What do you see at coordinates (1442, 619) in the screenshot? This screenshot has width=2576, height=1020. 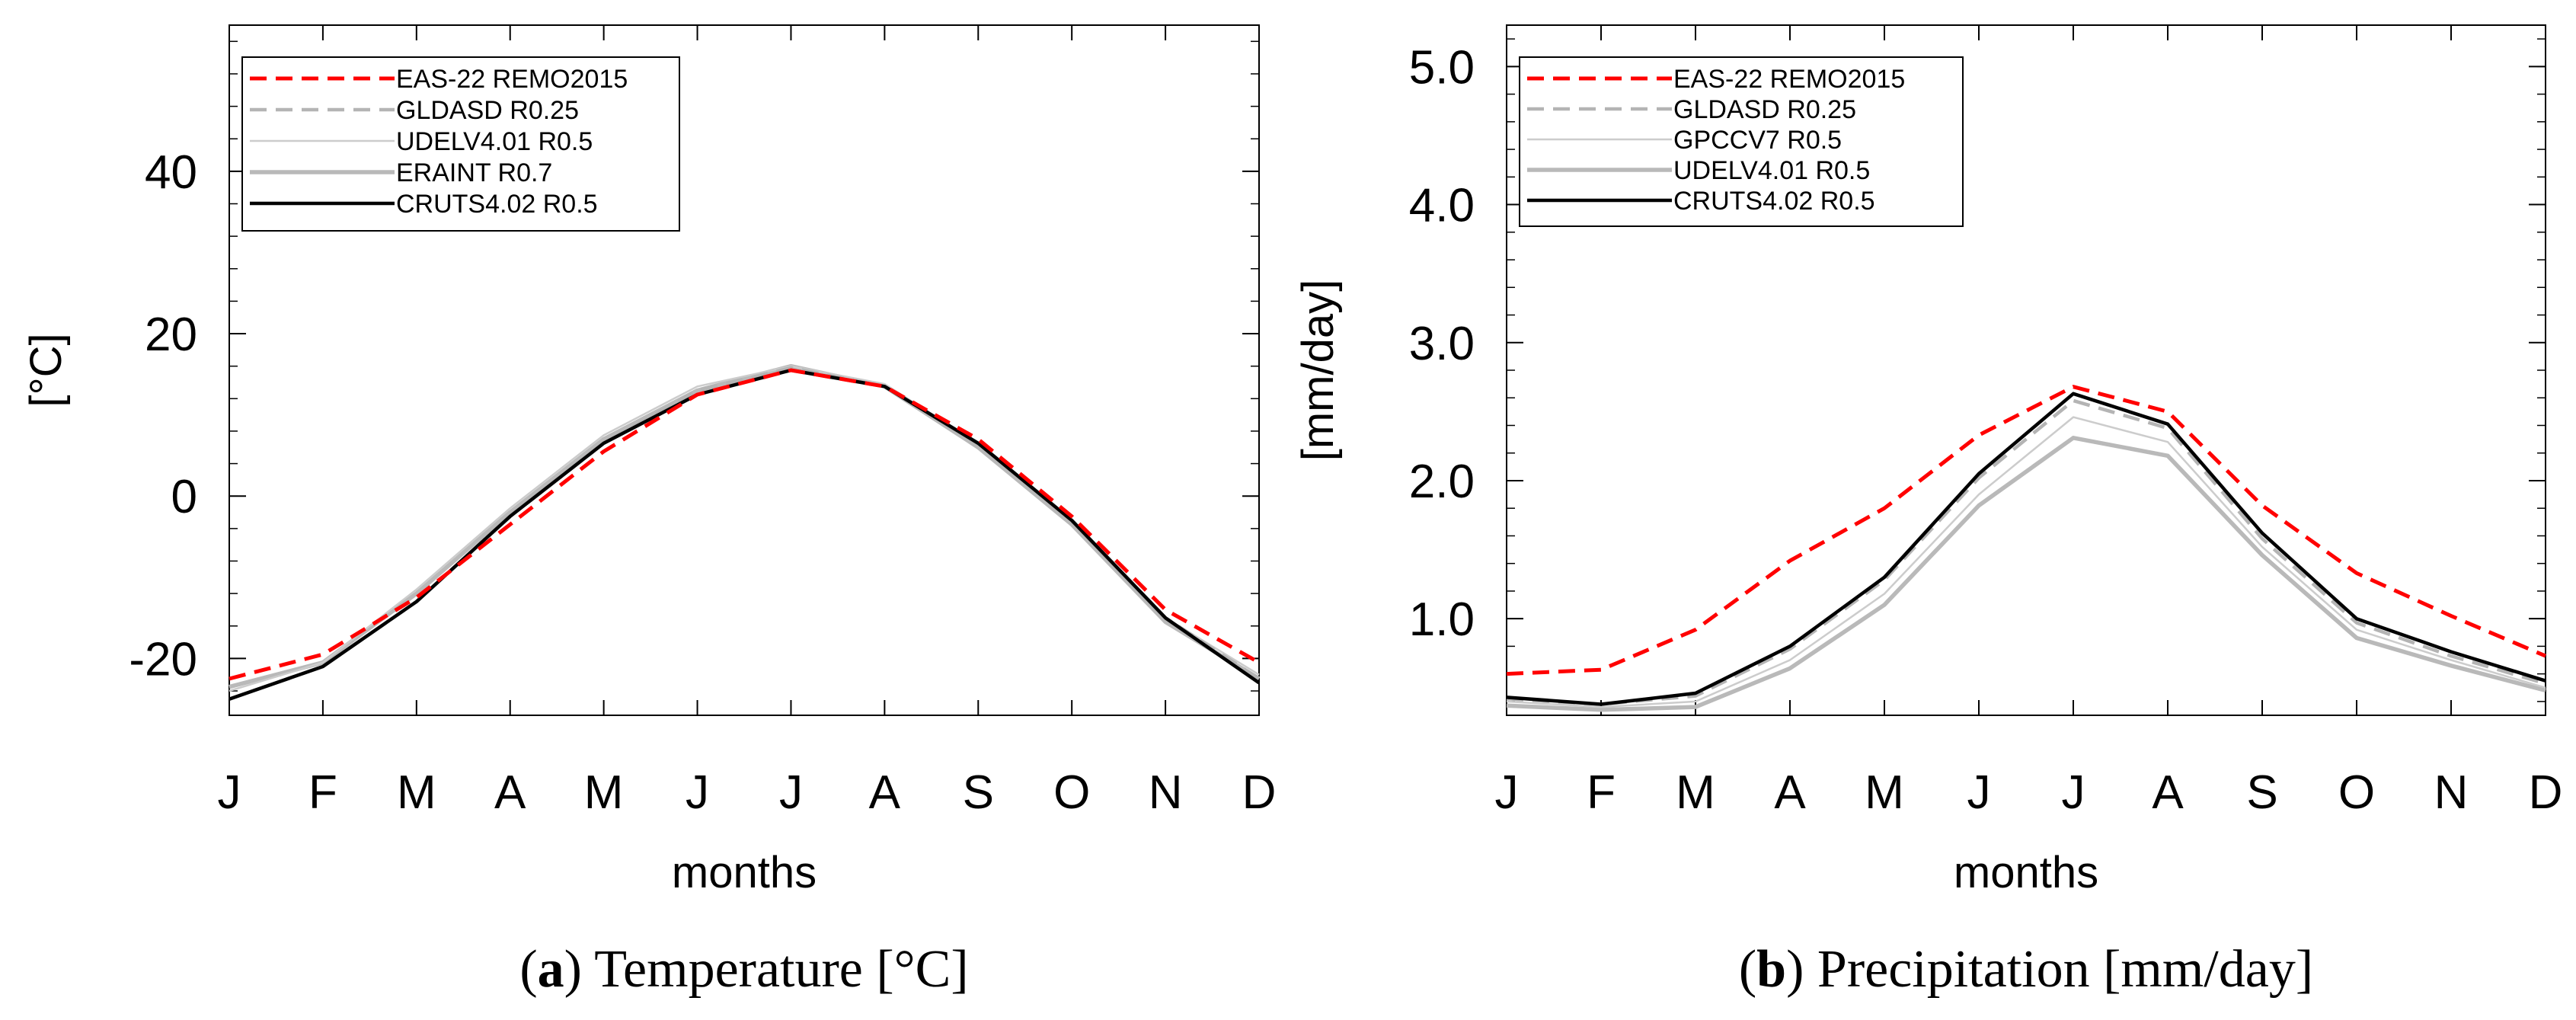 I see `y-tick-label: 1.0` at bounding box center [1442, 619].